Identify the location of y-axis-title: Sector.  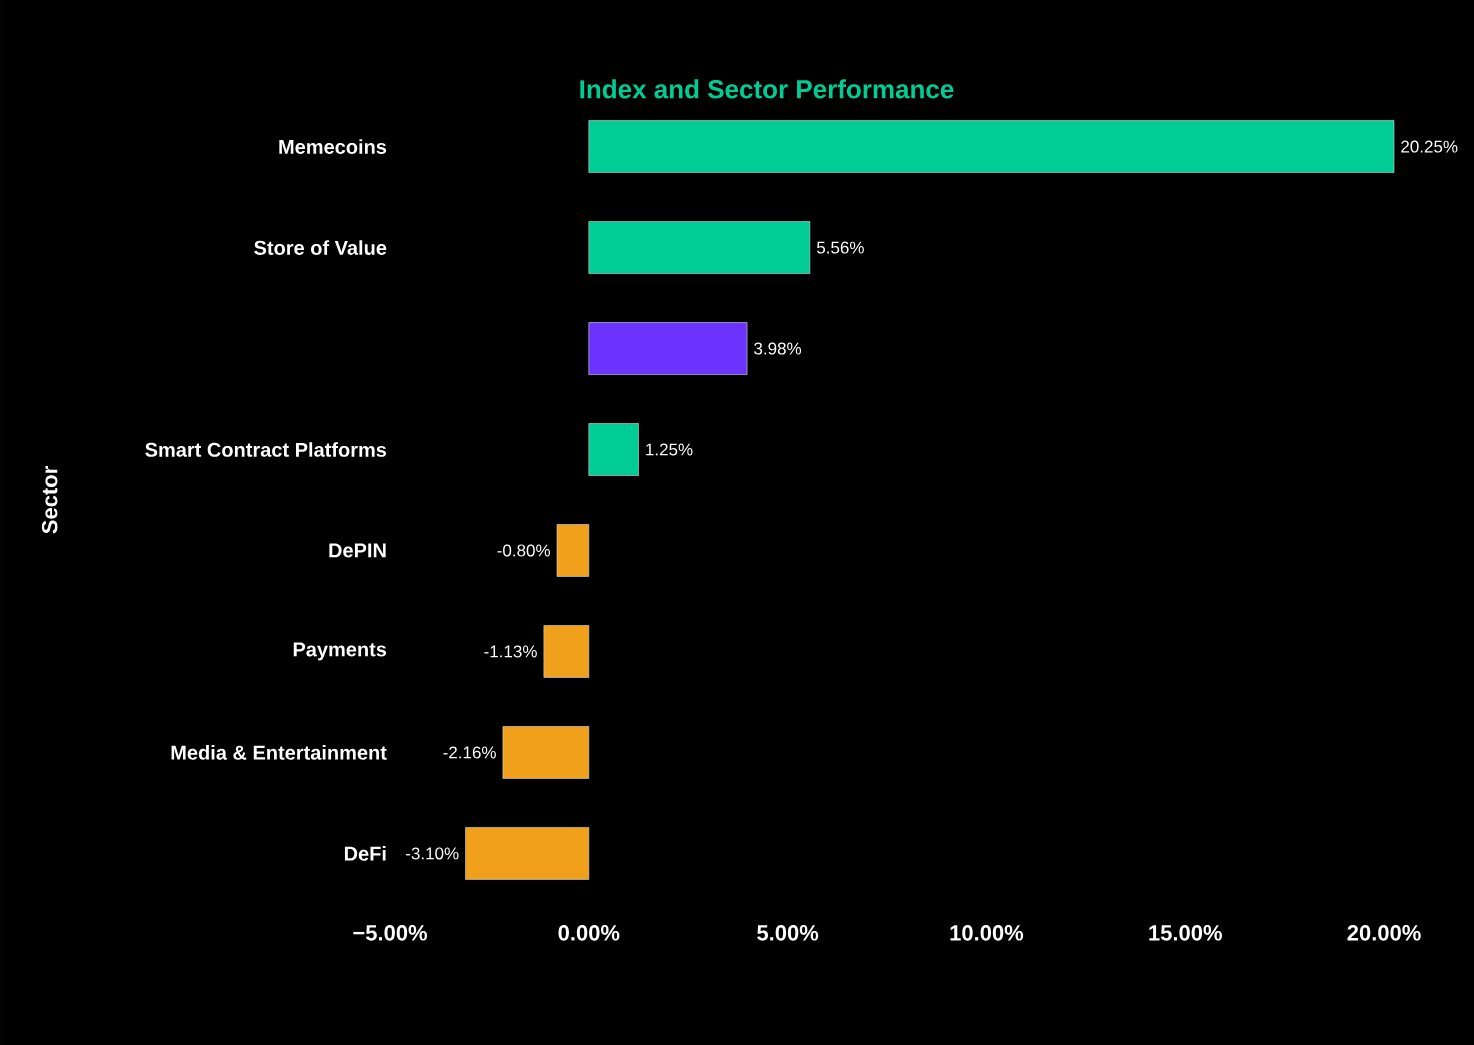
(49, 500).